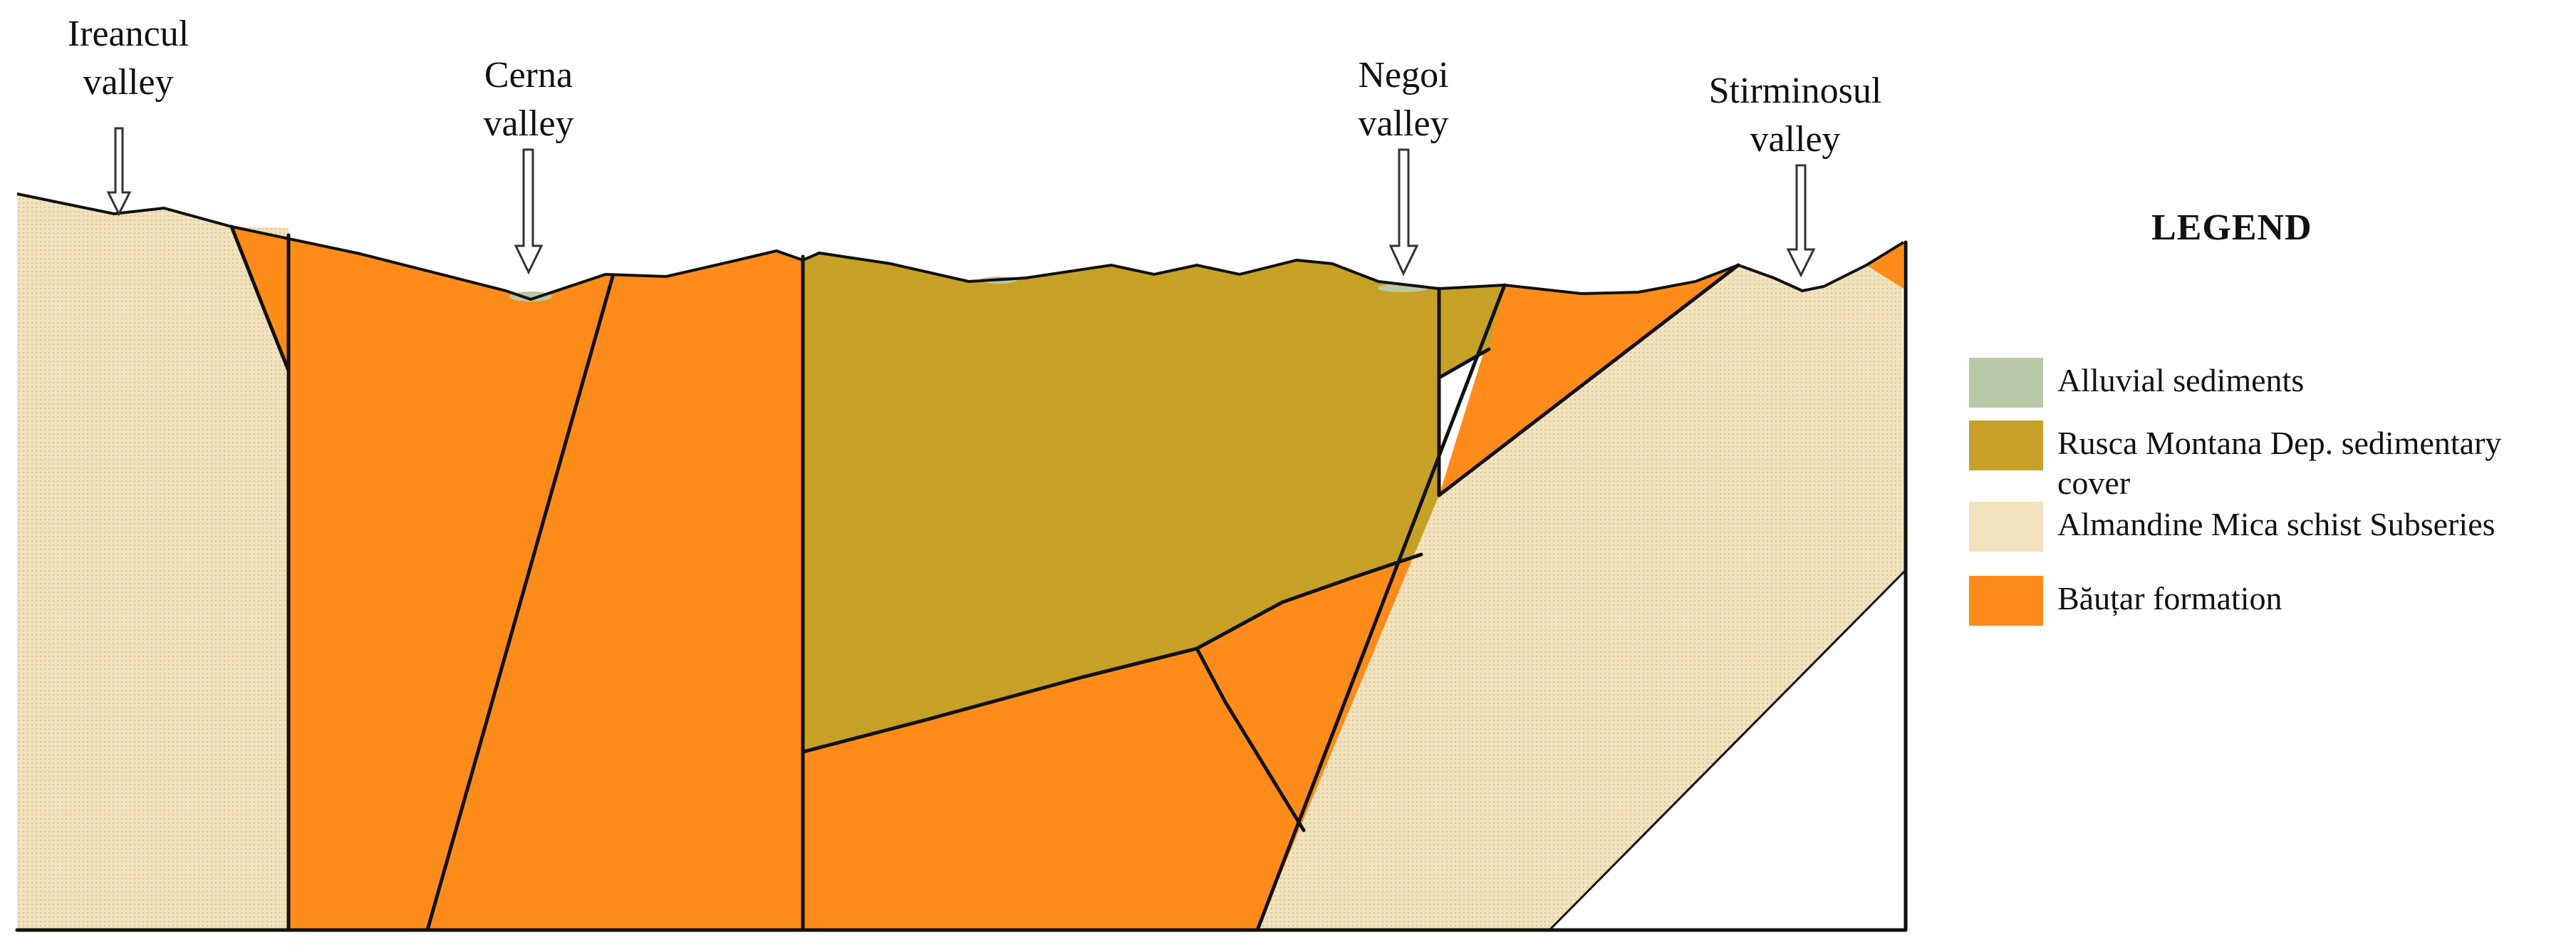 The image size is (2576, 945). What do you see at coordinates (2169, 598) in the screenshot?
I see `legend-label: Băuțar formation` at bounding box center [2169, 598].